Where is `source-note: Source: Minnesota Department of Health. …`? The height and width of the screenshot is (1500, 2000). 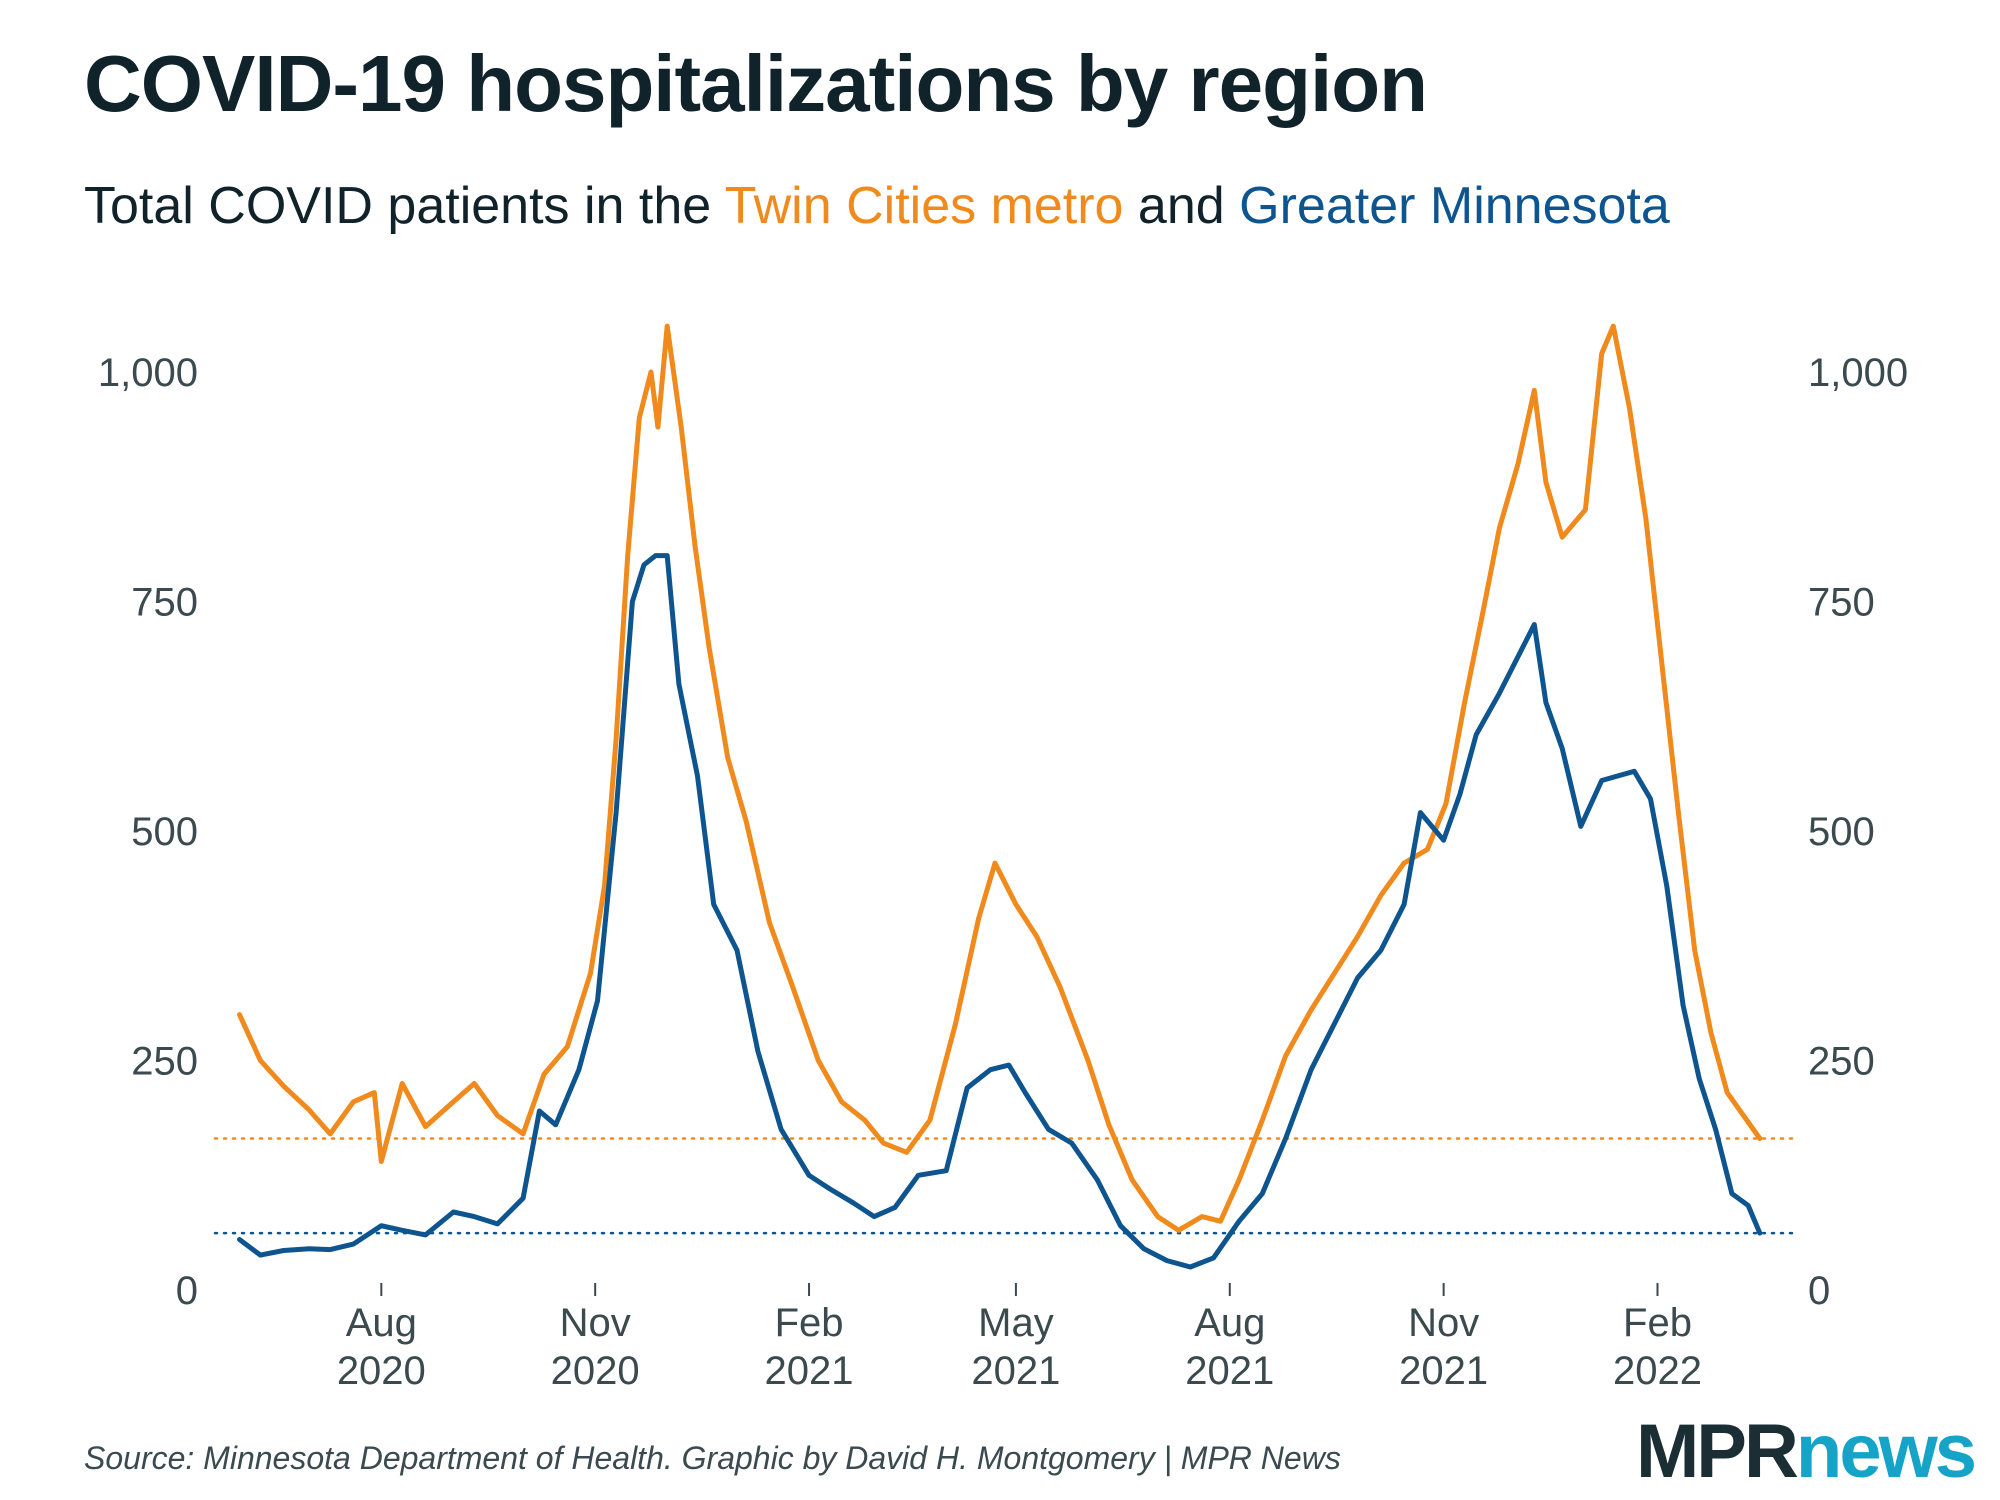 source-note: Source: Minnesota Department of Health. … is located at coordinates (712, 1458).